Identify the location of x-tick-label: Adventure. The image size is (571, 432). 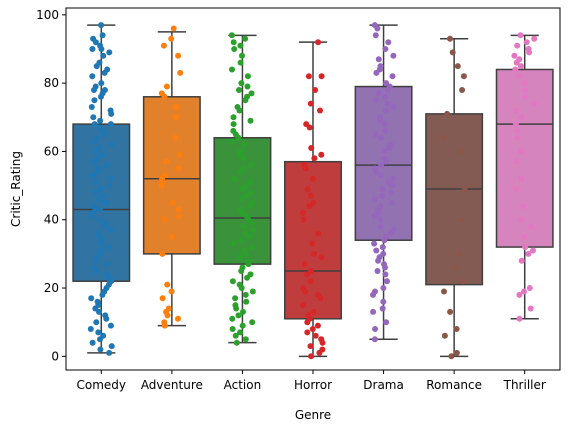
(172, 385).